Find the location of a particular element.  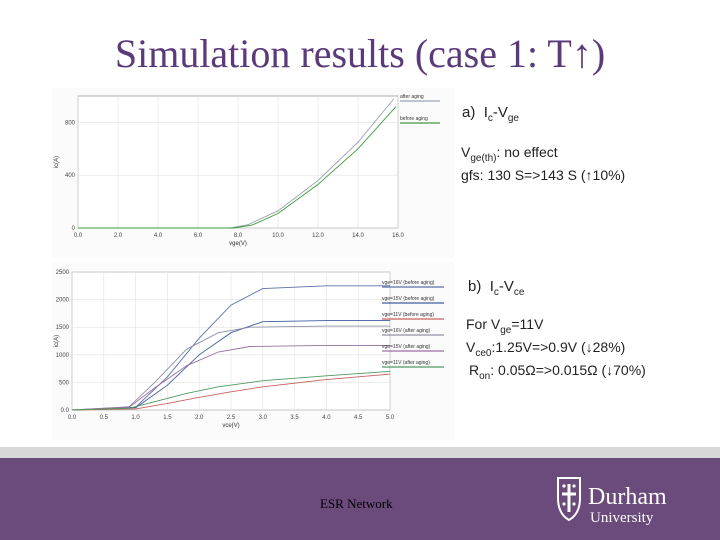

panel-b-note3-rest: : 0.05Ω=>0.015Ω (↓70%) is located at coordinates (568, 369).